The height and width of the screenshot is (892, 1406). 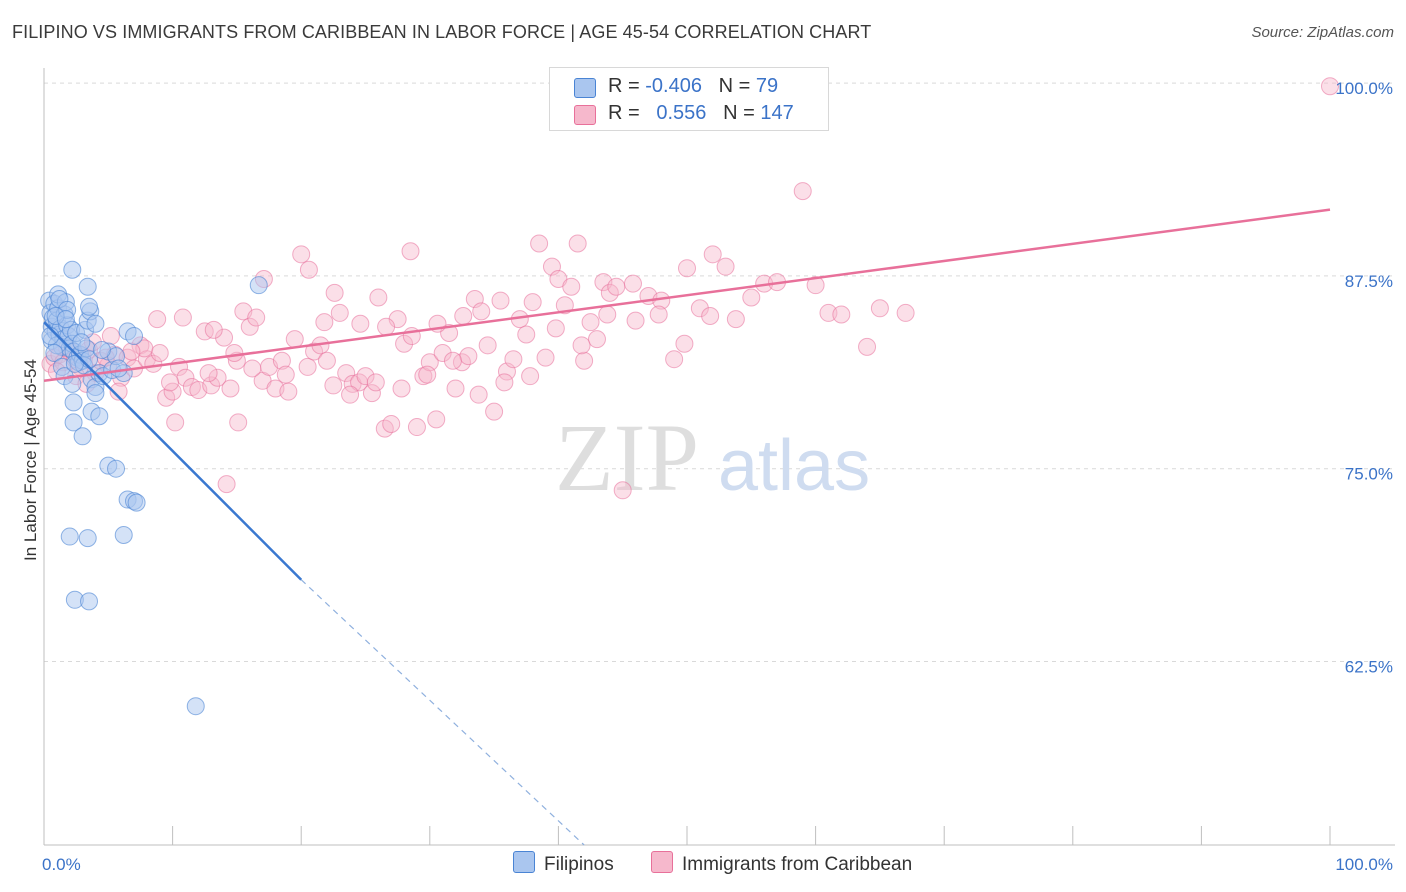 What do you see at coordinates (673, 86) in the screenshot?
I see `legend-r-value-filipinos: -0.406` at bounding box center [673, 86].